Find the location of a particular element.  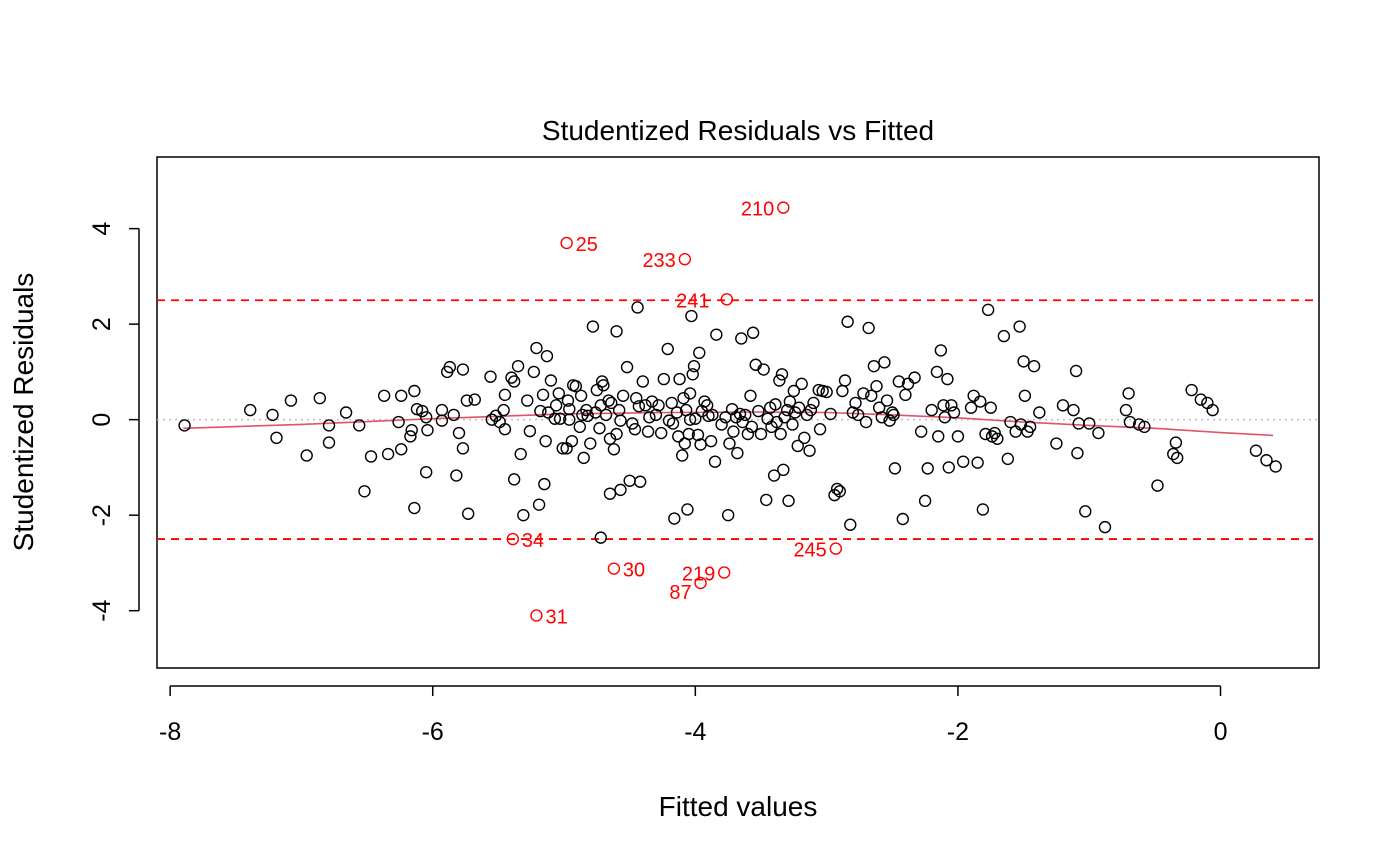

y-tick-label: 4 is located at coordinates (102, 229).